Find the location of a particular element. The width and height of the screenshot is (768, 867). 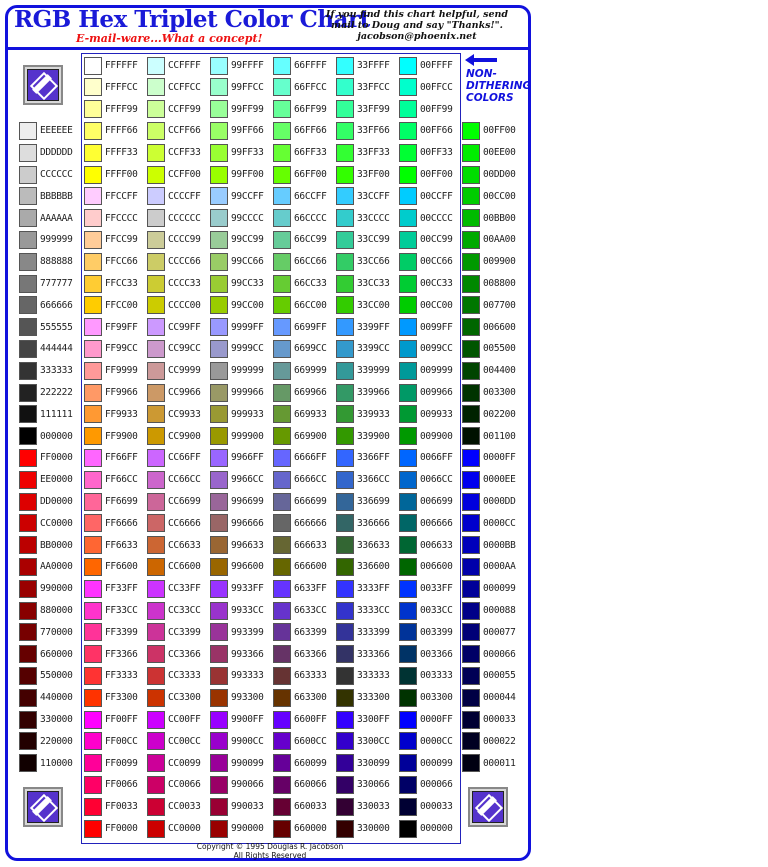

color-cell: 333300 is located at coordinates (363, 697).